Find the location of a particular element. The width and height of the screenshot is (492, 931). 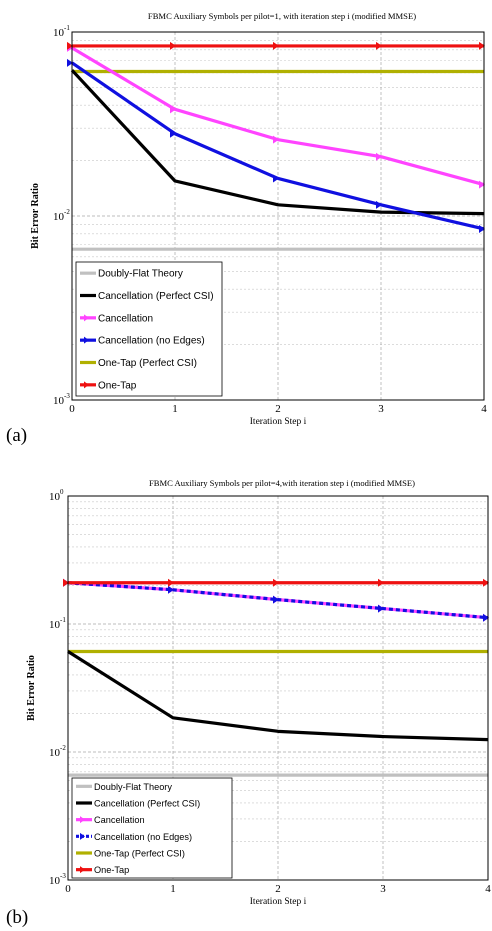

caption-b: (b) is located at coordinates (17, 917).